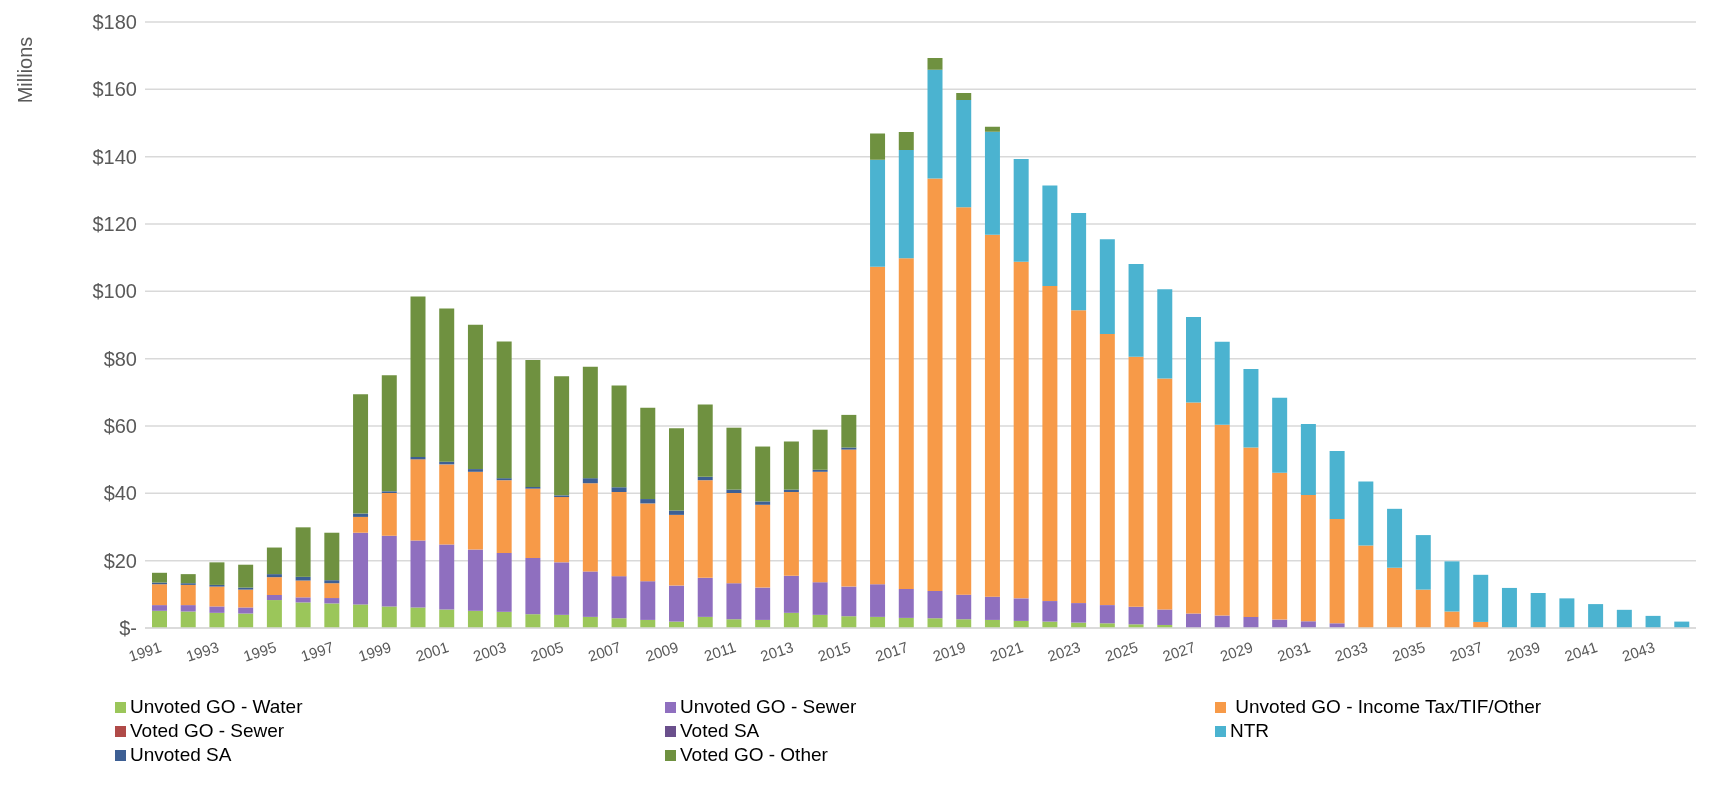  Describe the element at coordinates (604, 651) in the screenshot. I see `x-tick-label: 2007` at that location.